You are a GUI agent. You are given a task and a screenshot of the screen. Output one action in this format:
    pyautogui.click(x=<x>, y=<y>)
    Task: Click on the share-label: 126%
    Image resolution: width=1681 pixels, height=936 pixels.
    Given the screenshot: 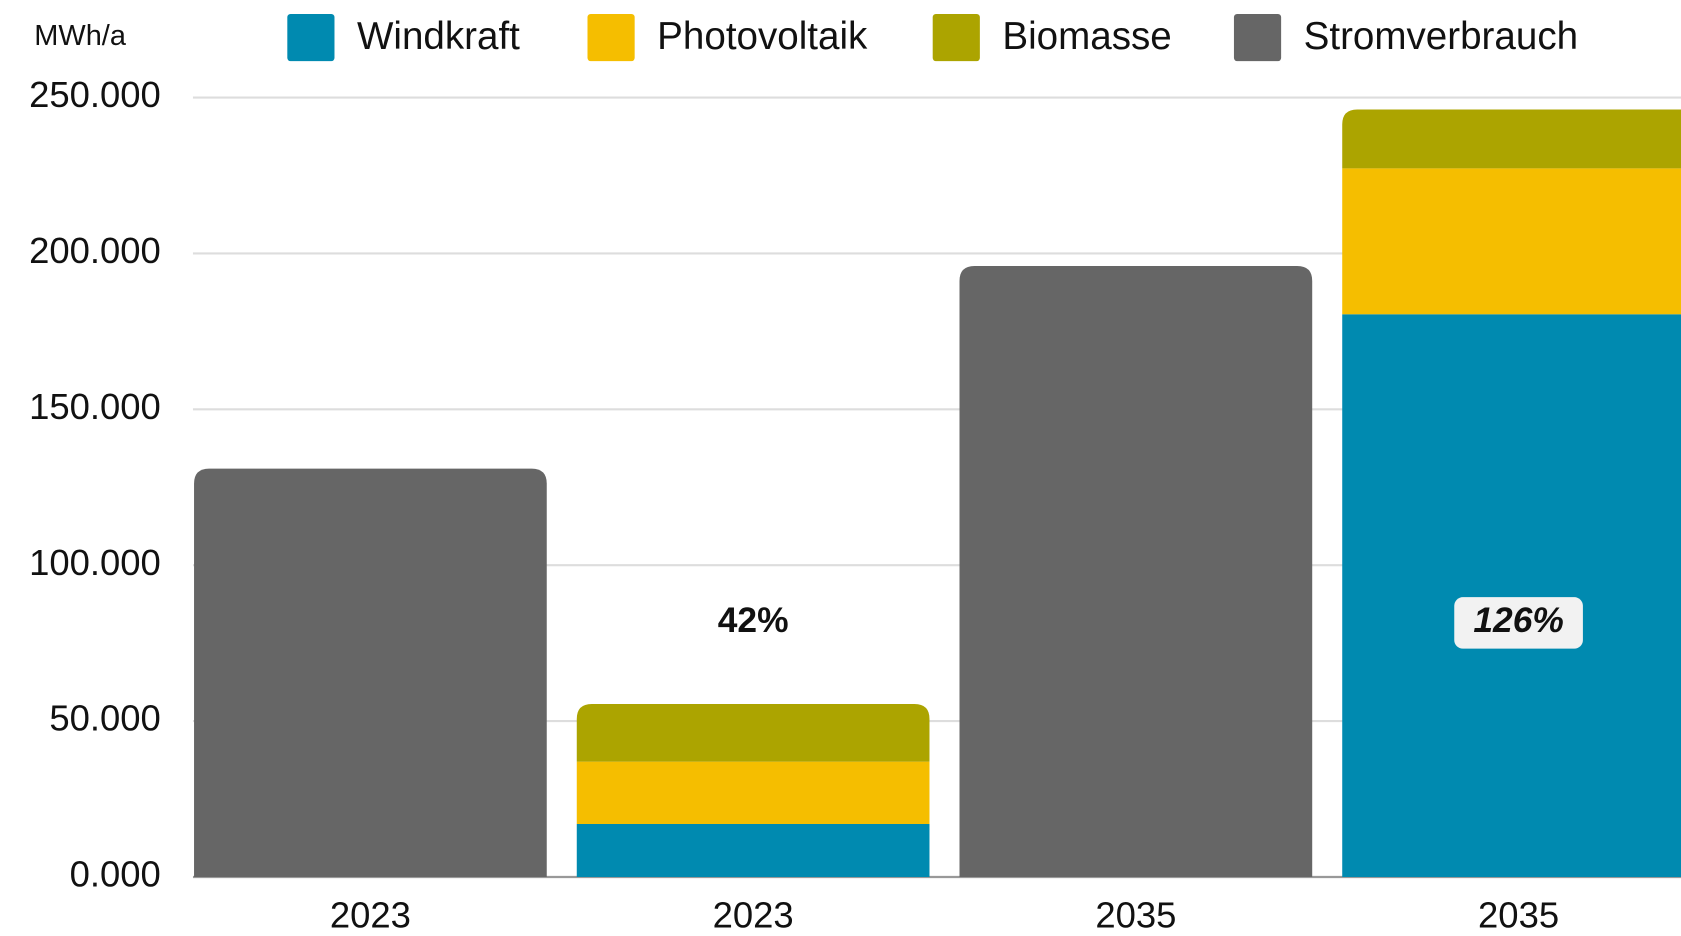 What is the action you would take?
    pyautogui.click(x=1518, y=620)
    